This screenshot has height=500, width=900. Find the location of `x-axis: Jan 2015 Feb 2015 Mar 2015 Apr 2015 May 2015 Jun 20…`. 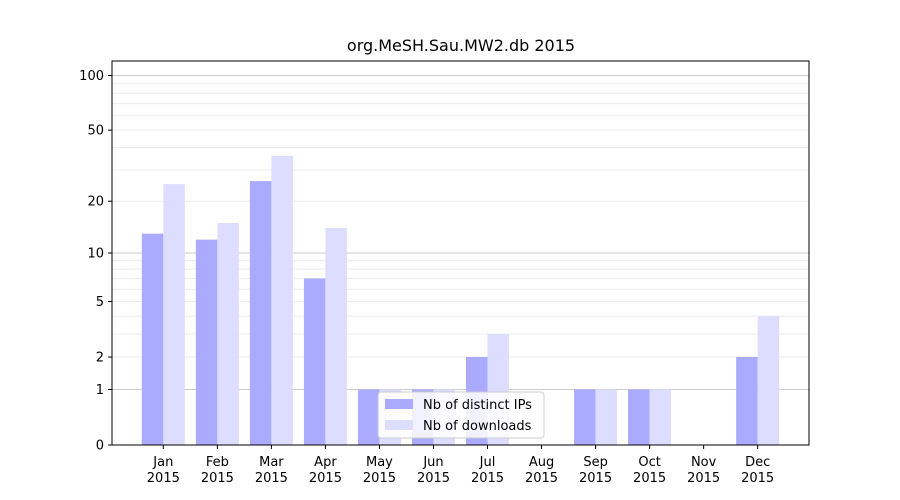

x-axis: Jan 2015 Feb 2015 Mar 2015 Apr 2015 May 2015 Jun 20… is located at coordinates (460, 465).